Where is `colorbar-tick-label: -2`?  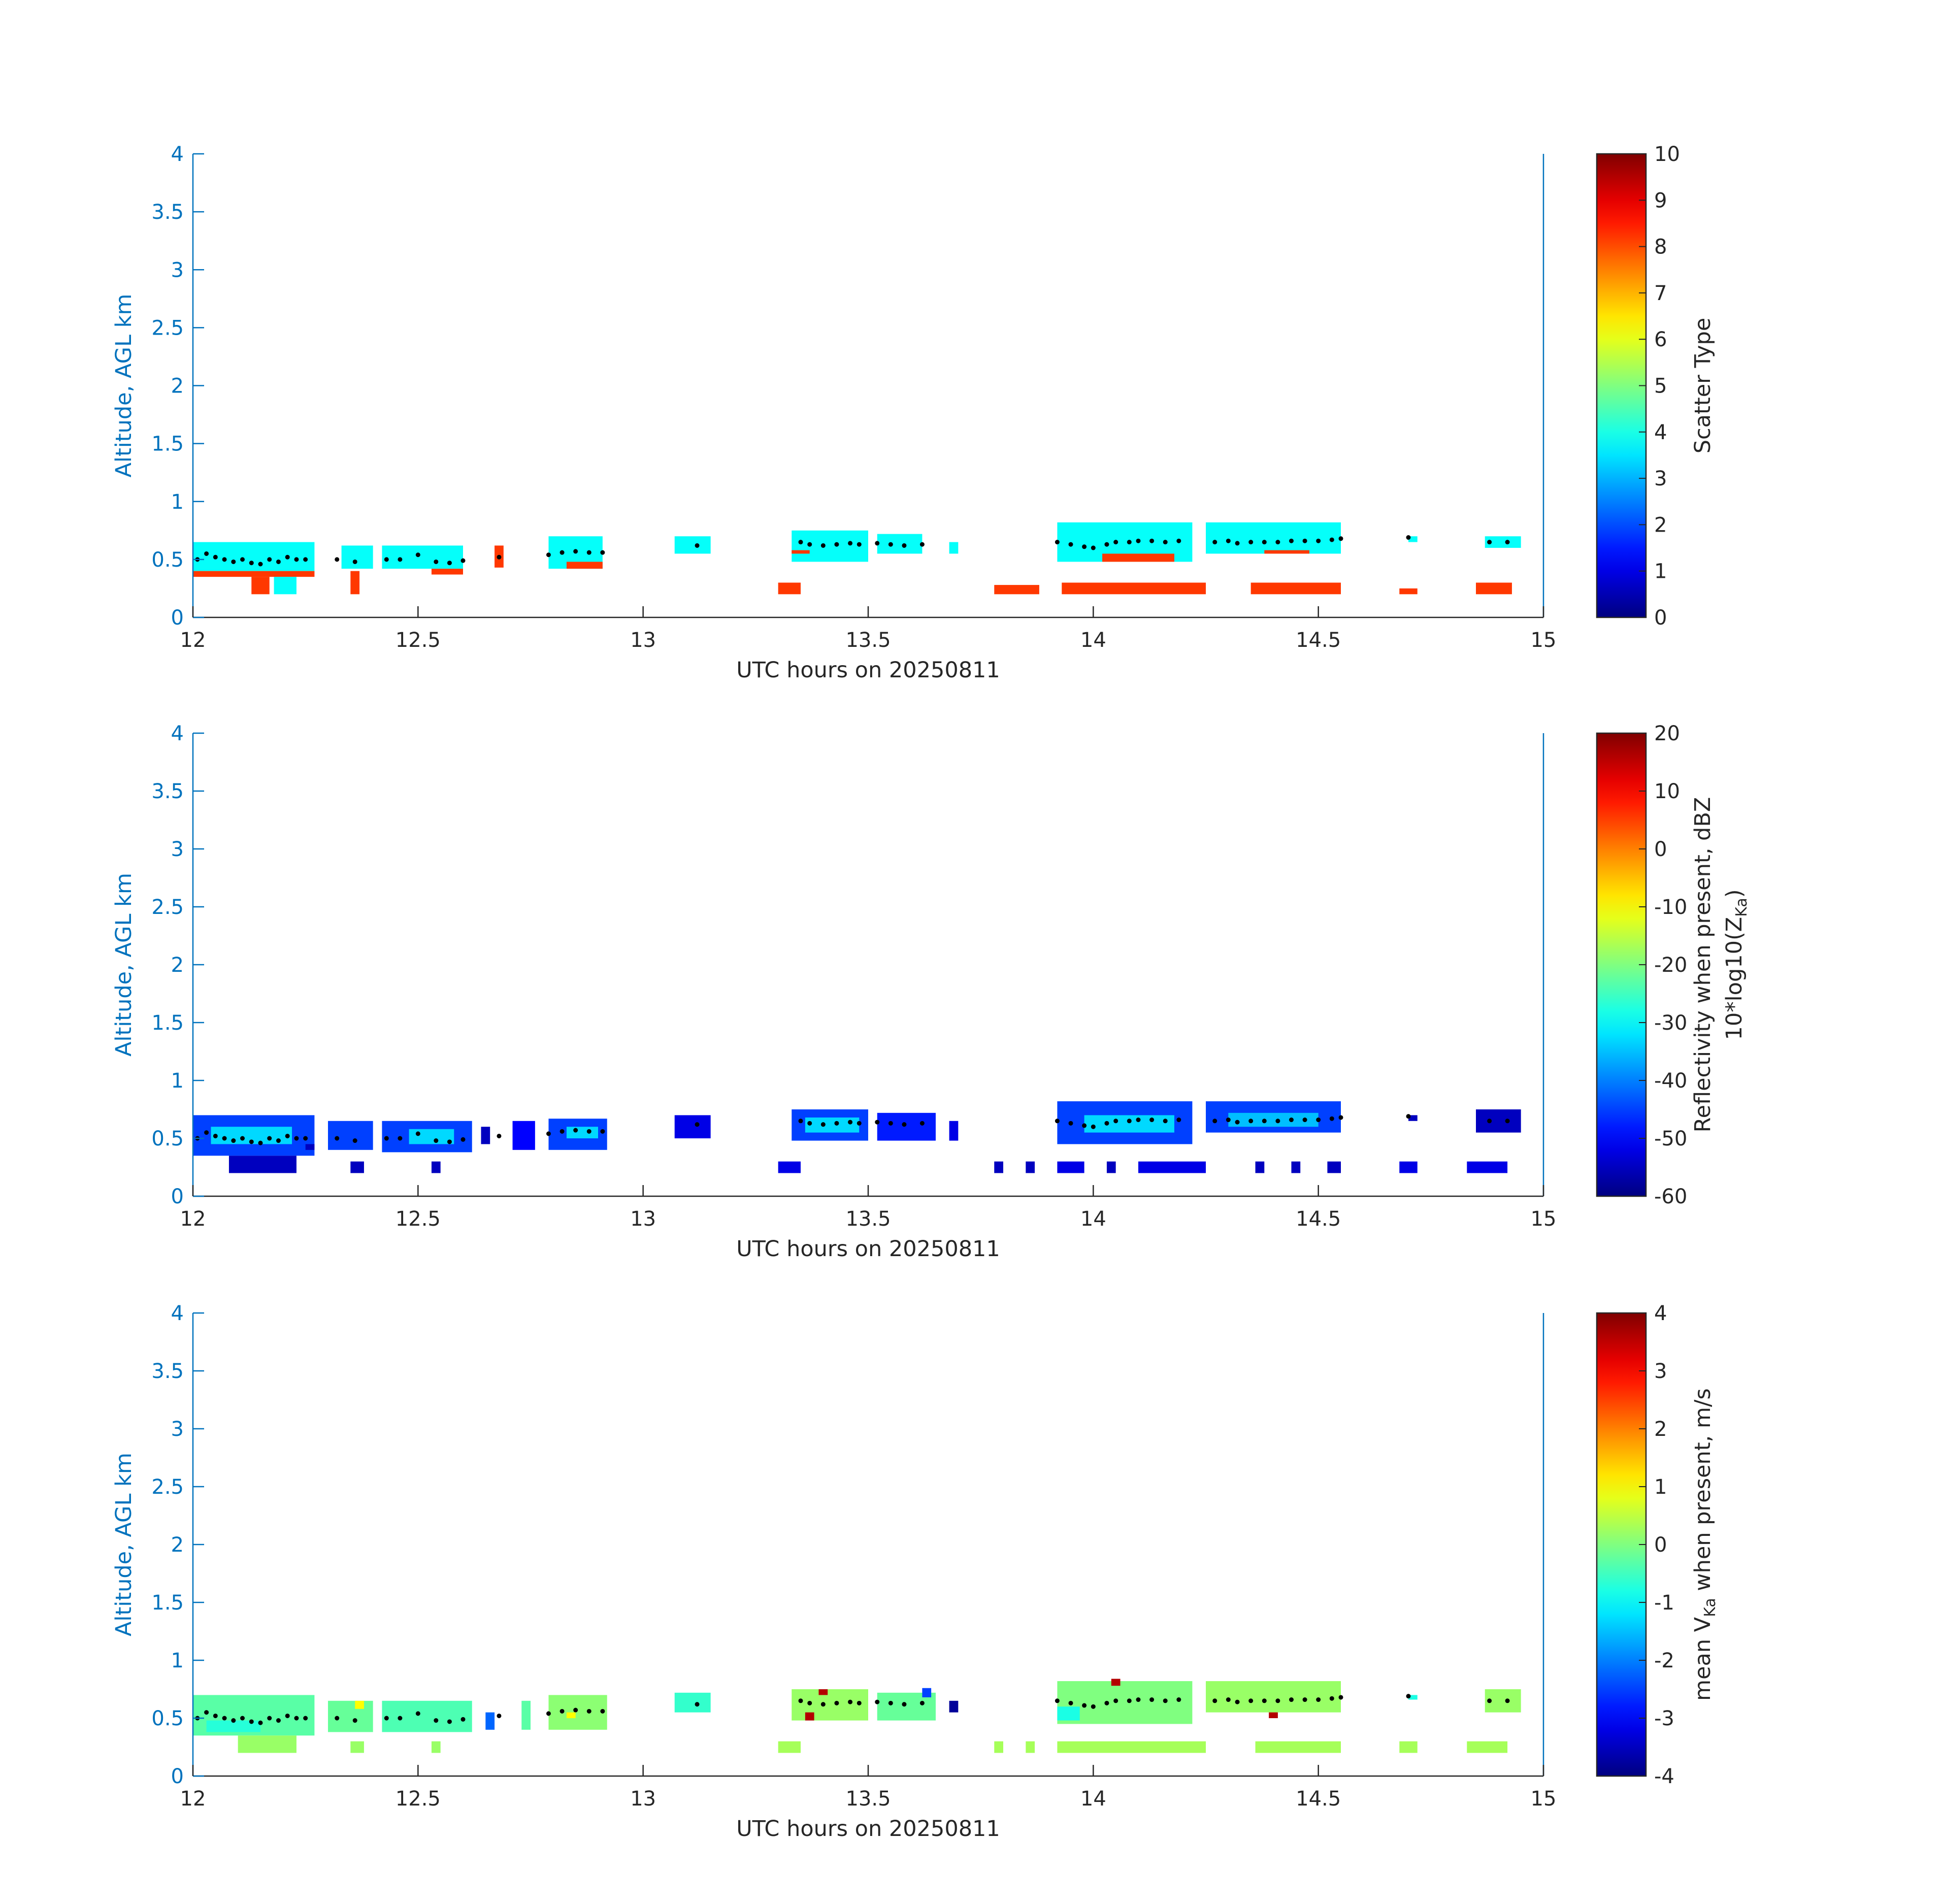
colorbar-tick-label: -2 is located at coordinates (1664, 1660).